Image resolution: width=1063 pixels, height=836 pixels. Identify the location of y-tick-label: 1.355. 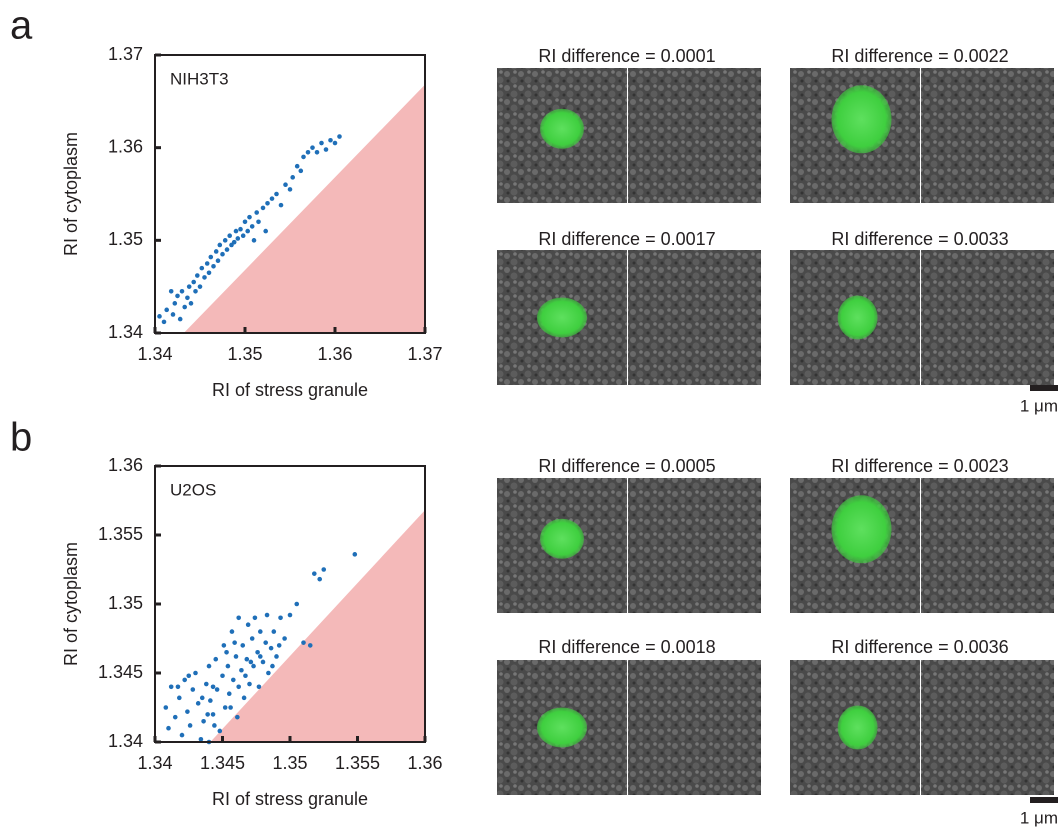
(120, 534).